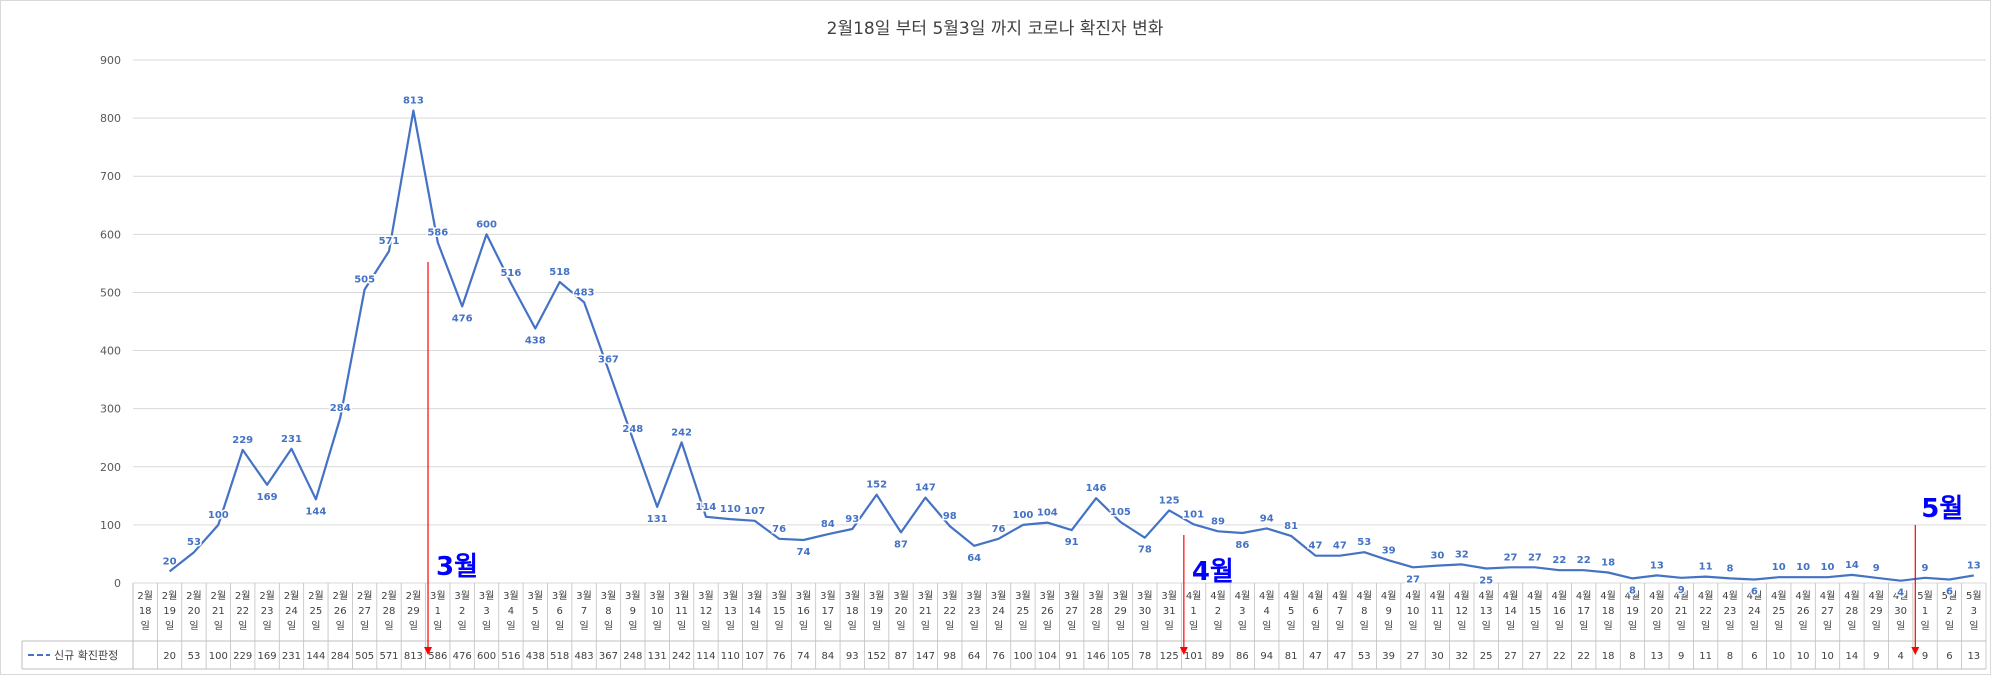  Describe the element at coordinates (1974, 565) in the screenshot. I see `data-label: 13` at that location.